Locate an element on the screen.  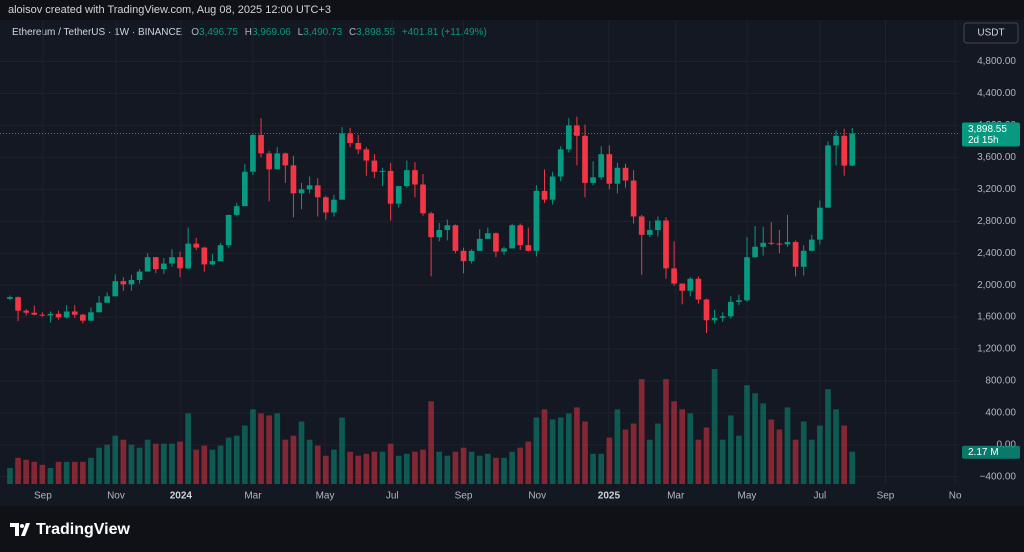
legend-key: H is located at coordinates (248, 32).